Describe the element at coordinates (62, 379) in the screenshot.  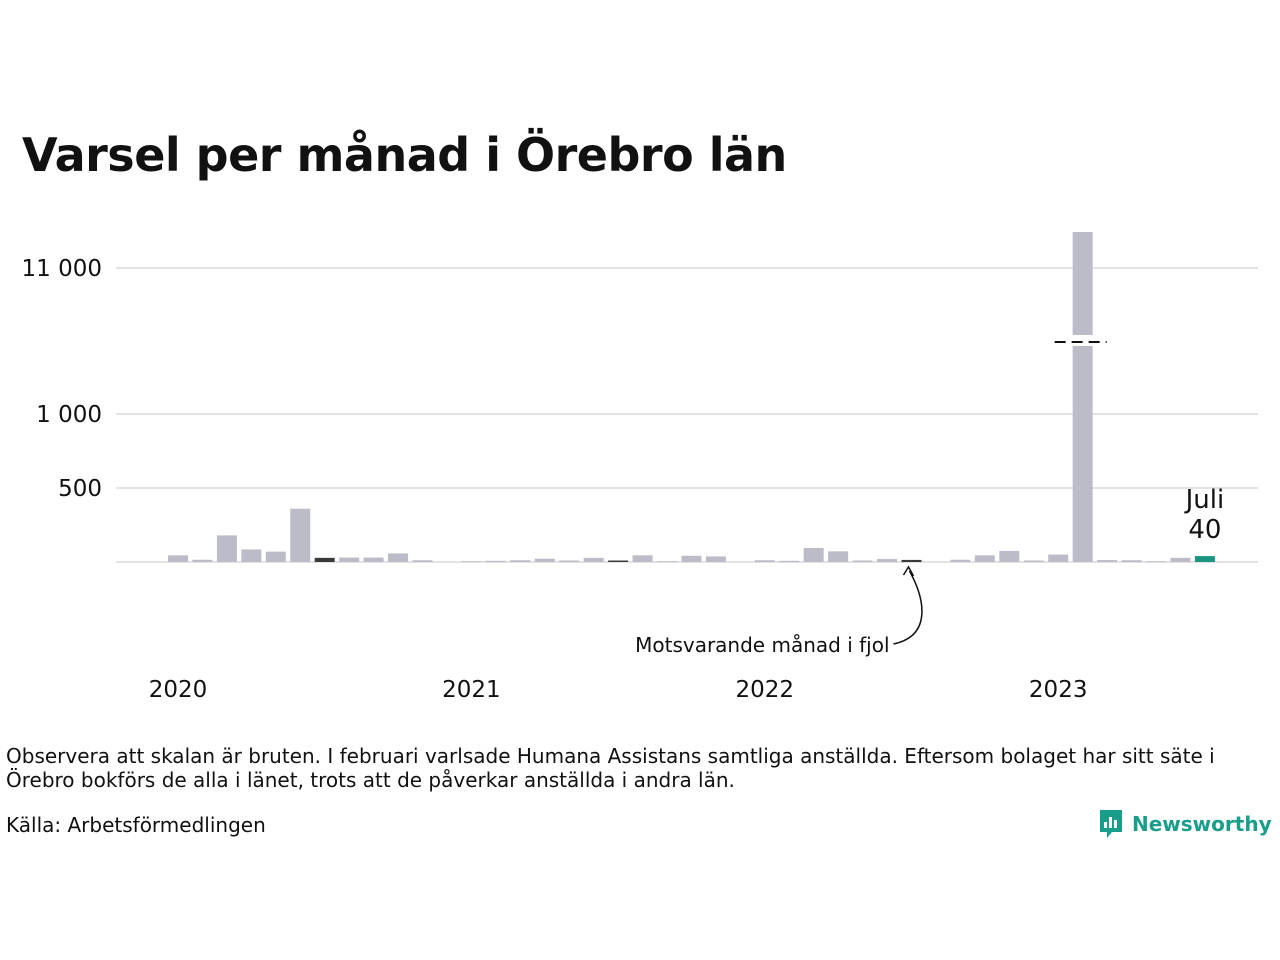
I see `y-axis-ticks: 500 1 000 11 000` at that location.